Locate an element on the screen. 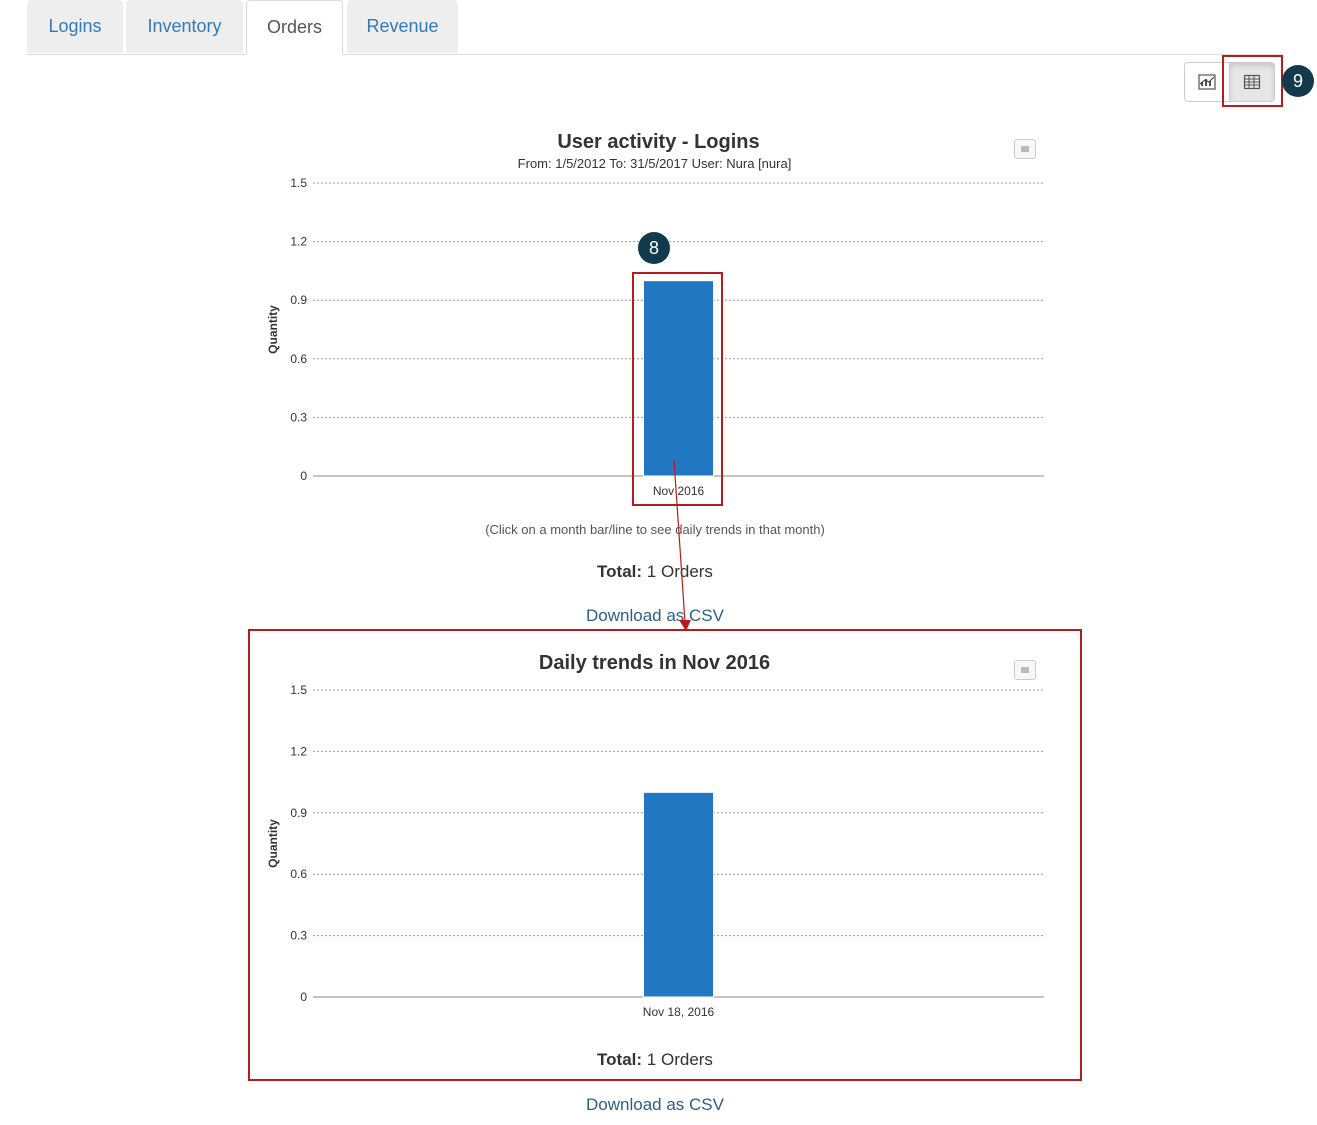 This screenshot has height=1125, width=1317. chart-menu-button is located at coordinates (1025, 149).